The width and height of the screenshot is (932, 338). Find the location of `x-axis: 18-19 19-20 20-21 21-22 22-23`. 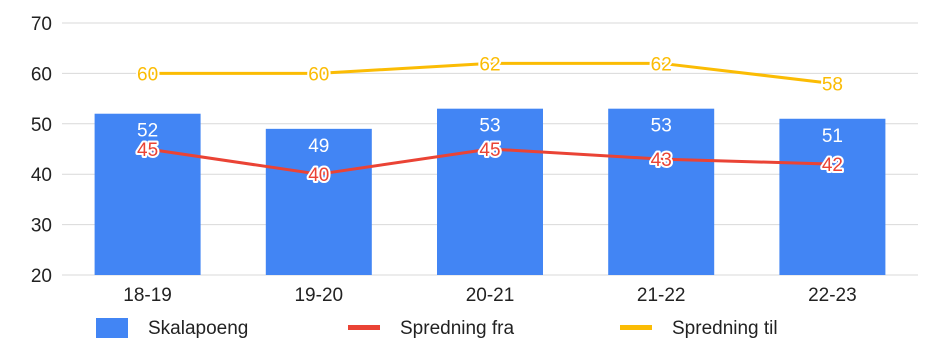

x-axis: 18-19 19-20 20-21 21-22 22-23 is located at coordinates (489, 295).